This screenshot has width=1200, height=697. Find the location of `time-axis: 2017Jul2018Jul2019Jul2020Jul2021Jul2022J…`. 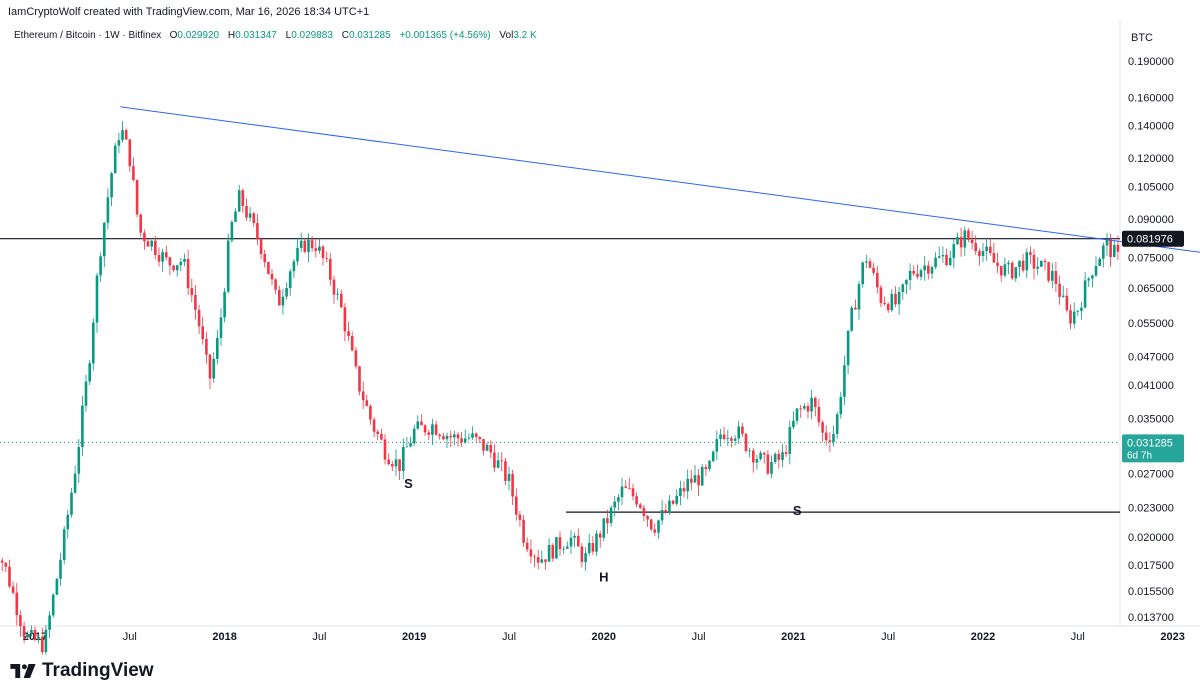

time-axis: 2017Jul2018Jul2019Jul2020Jul2021Jul2022J… is located at coordinates (611, 637).